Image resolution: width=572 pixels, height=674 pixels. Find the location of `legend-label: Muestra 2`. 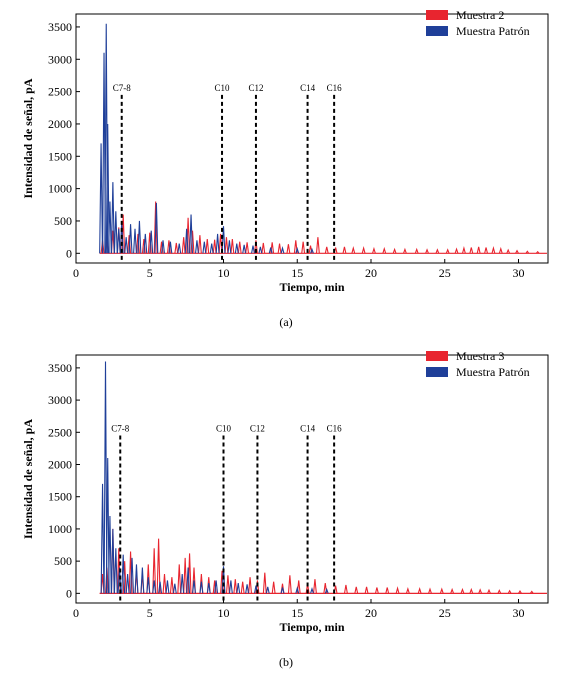

legend-label: Muestra 2 is located at coordinates (480, 15).